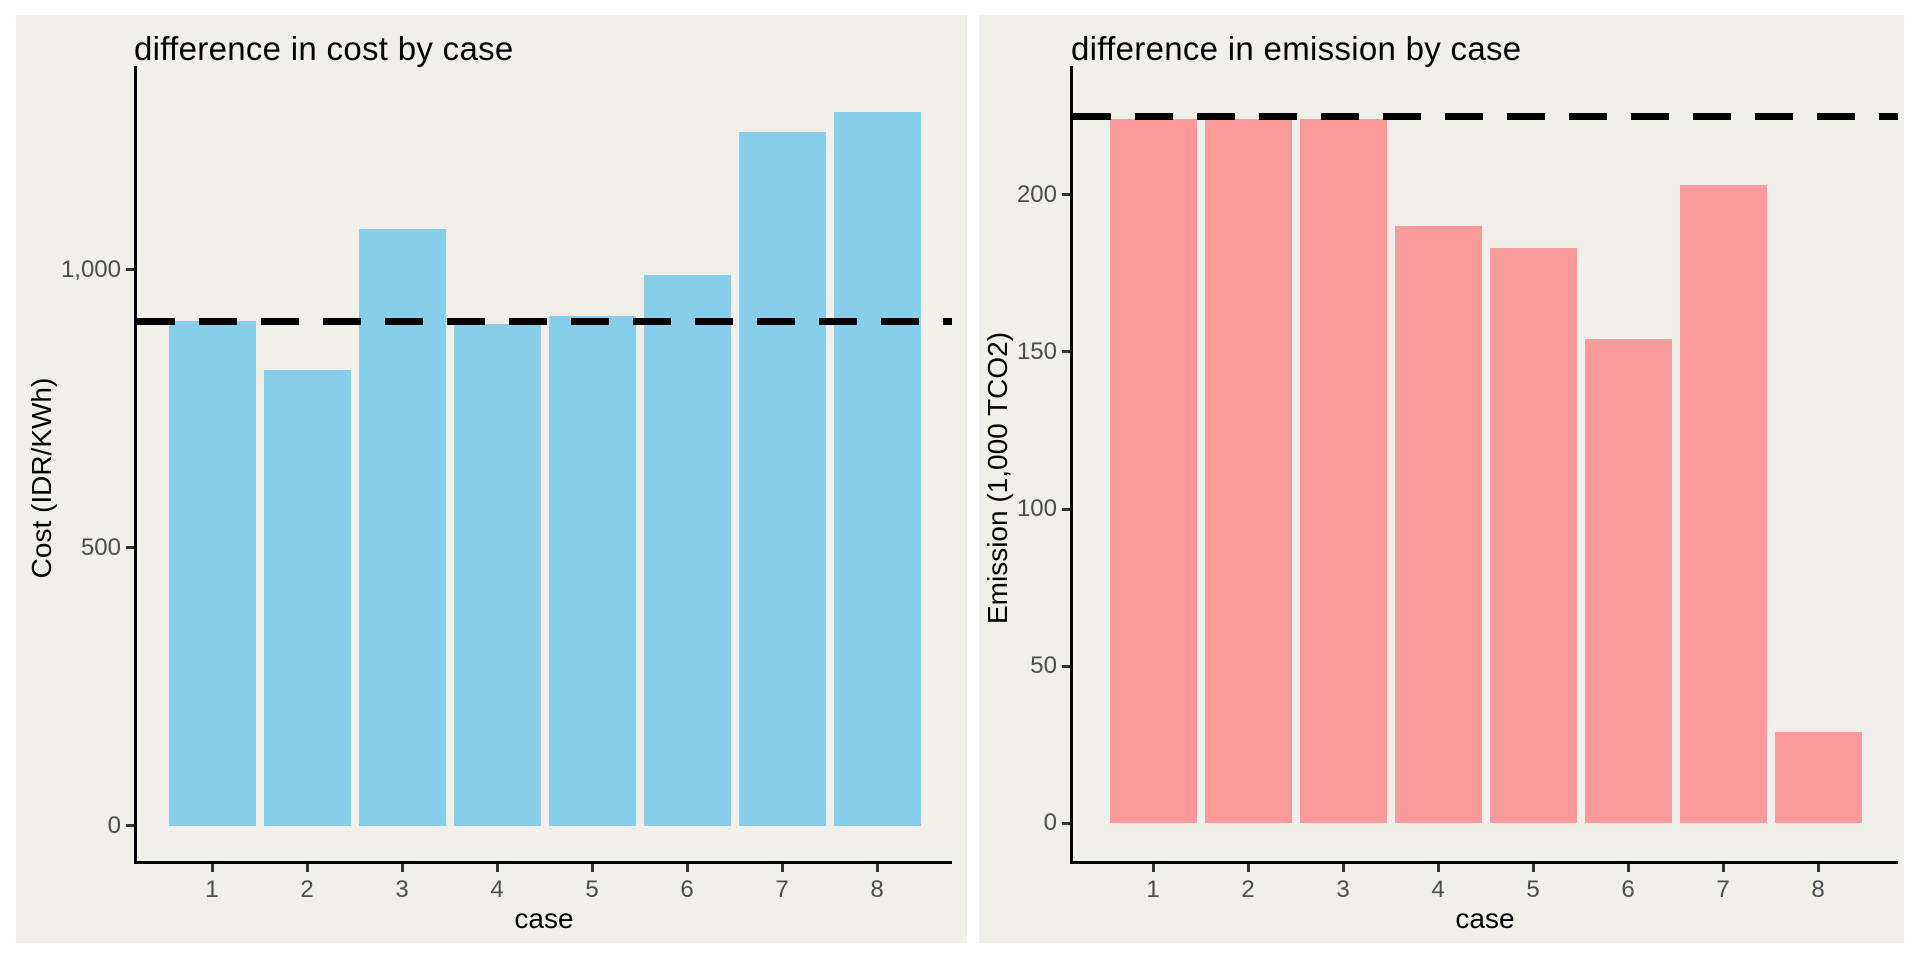  I want to click on cost-y-axis-title: Cost (IDR/KWh), so click(41, 478).